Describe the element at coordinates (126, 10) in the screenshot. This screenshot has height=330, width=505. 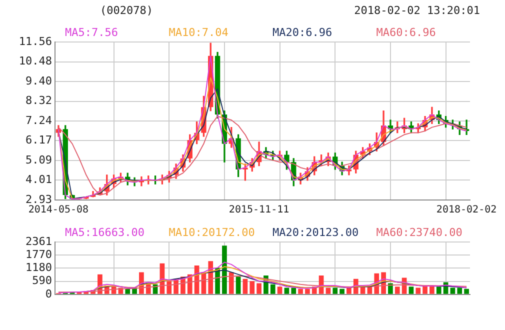
I see `chart-title: (002078)` at that location.